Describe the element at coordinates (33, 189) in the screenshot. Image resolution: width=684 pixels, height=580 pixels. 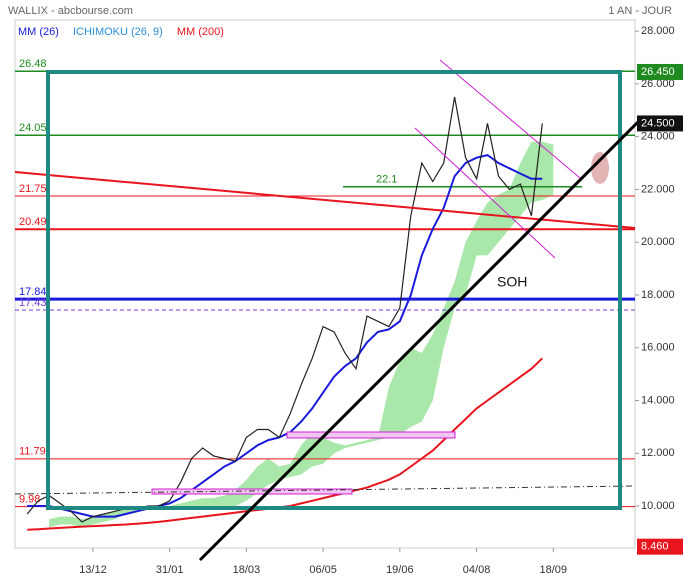
I see `level-label: 21.75` at that location.